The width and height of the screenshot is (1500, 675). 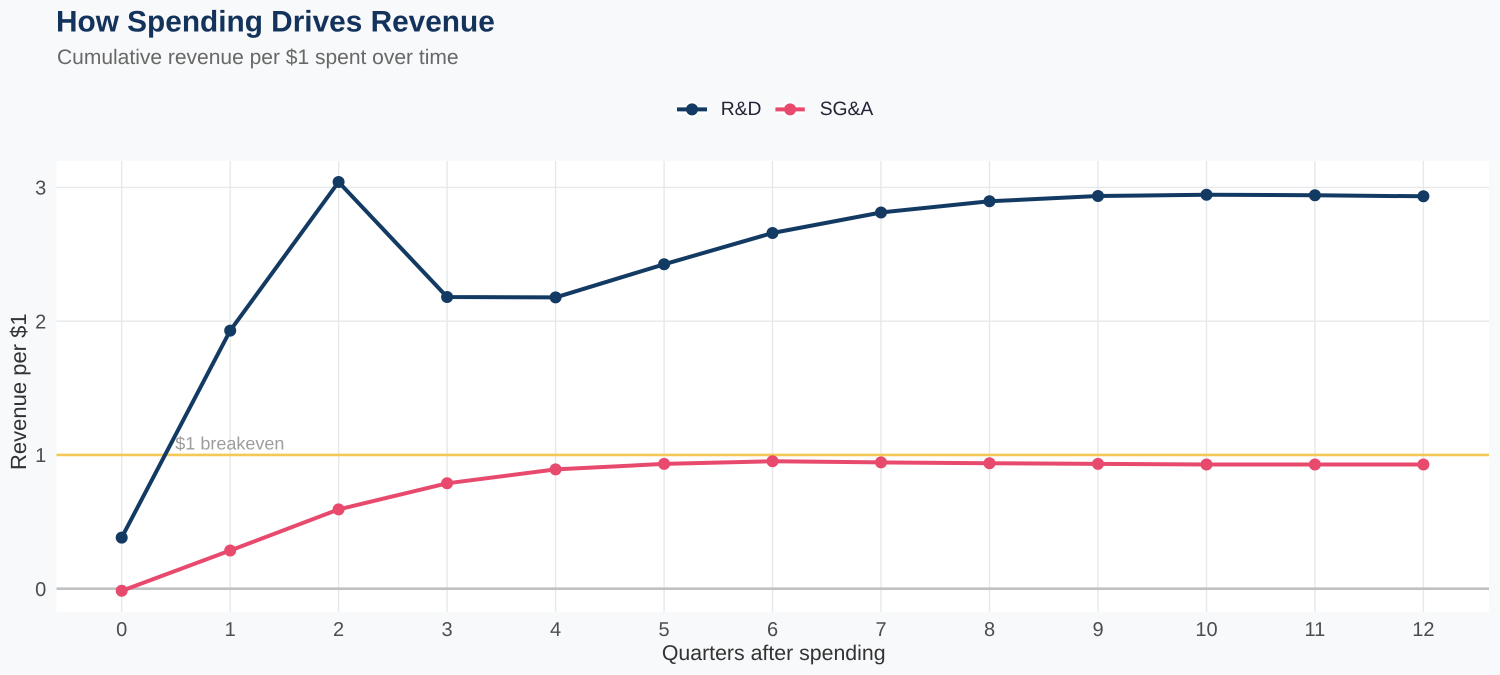 I want to click on svg-text: 4, so click(x=555, y=630).